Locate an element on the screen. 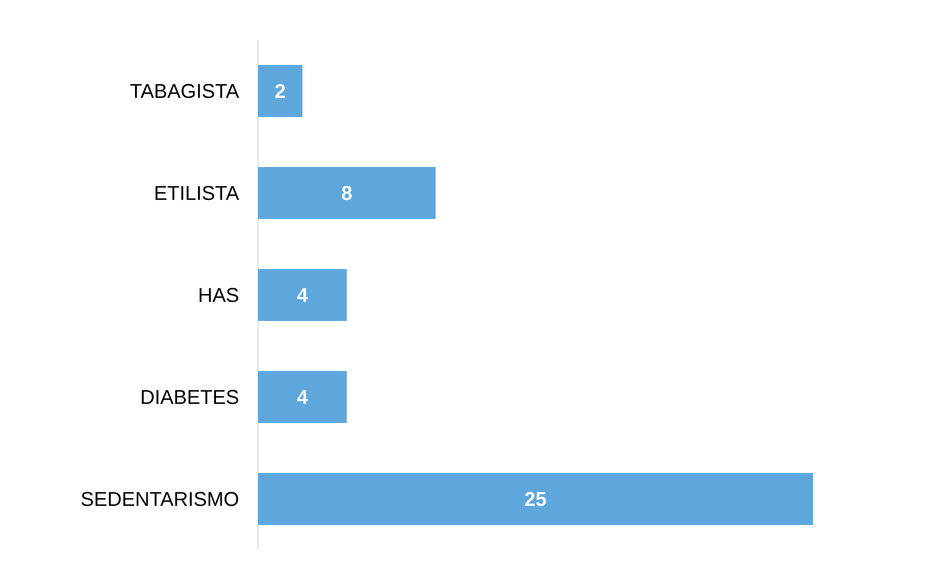 The width and height of the screenshot is (939, 570). data-label: 8 is located at coordinates (347, 193).